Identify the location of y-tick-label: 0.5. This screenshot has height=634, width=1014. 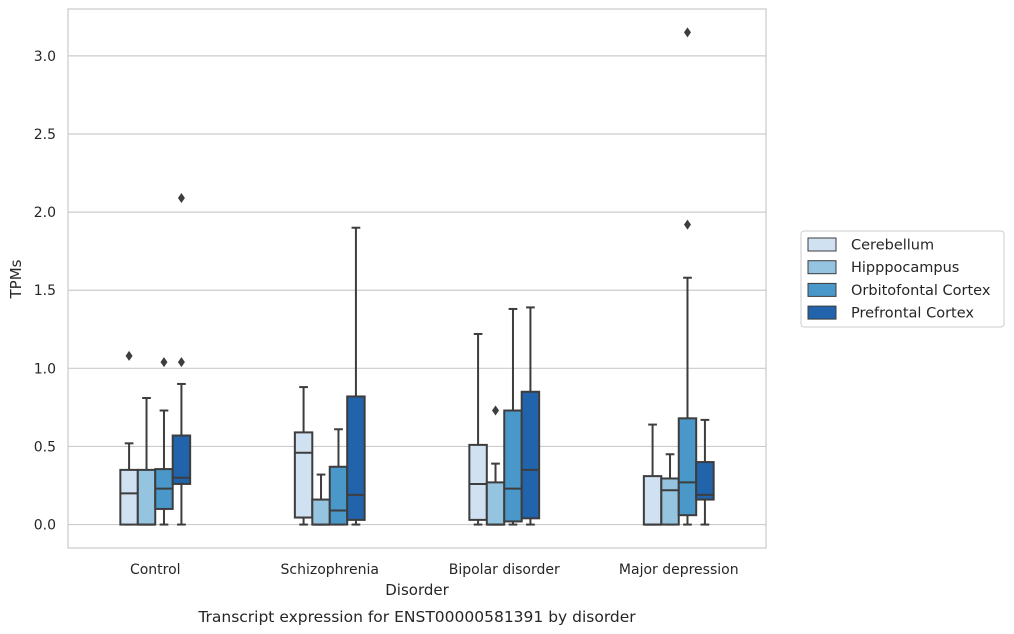
(45, 447).